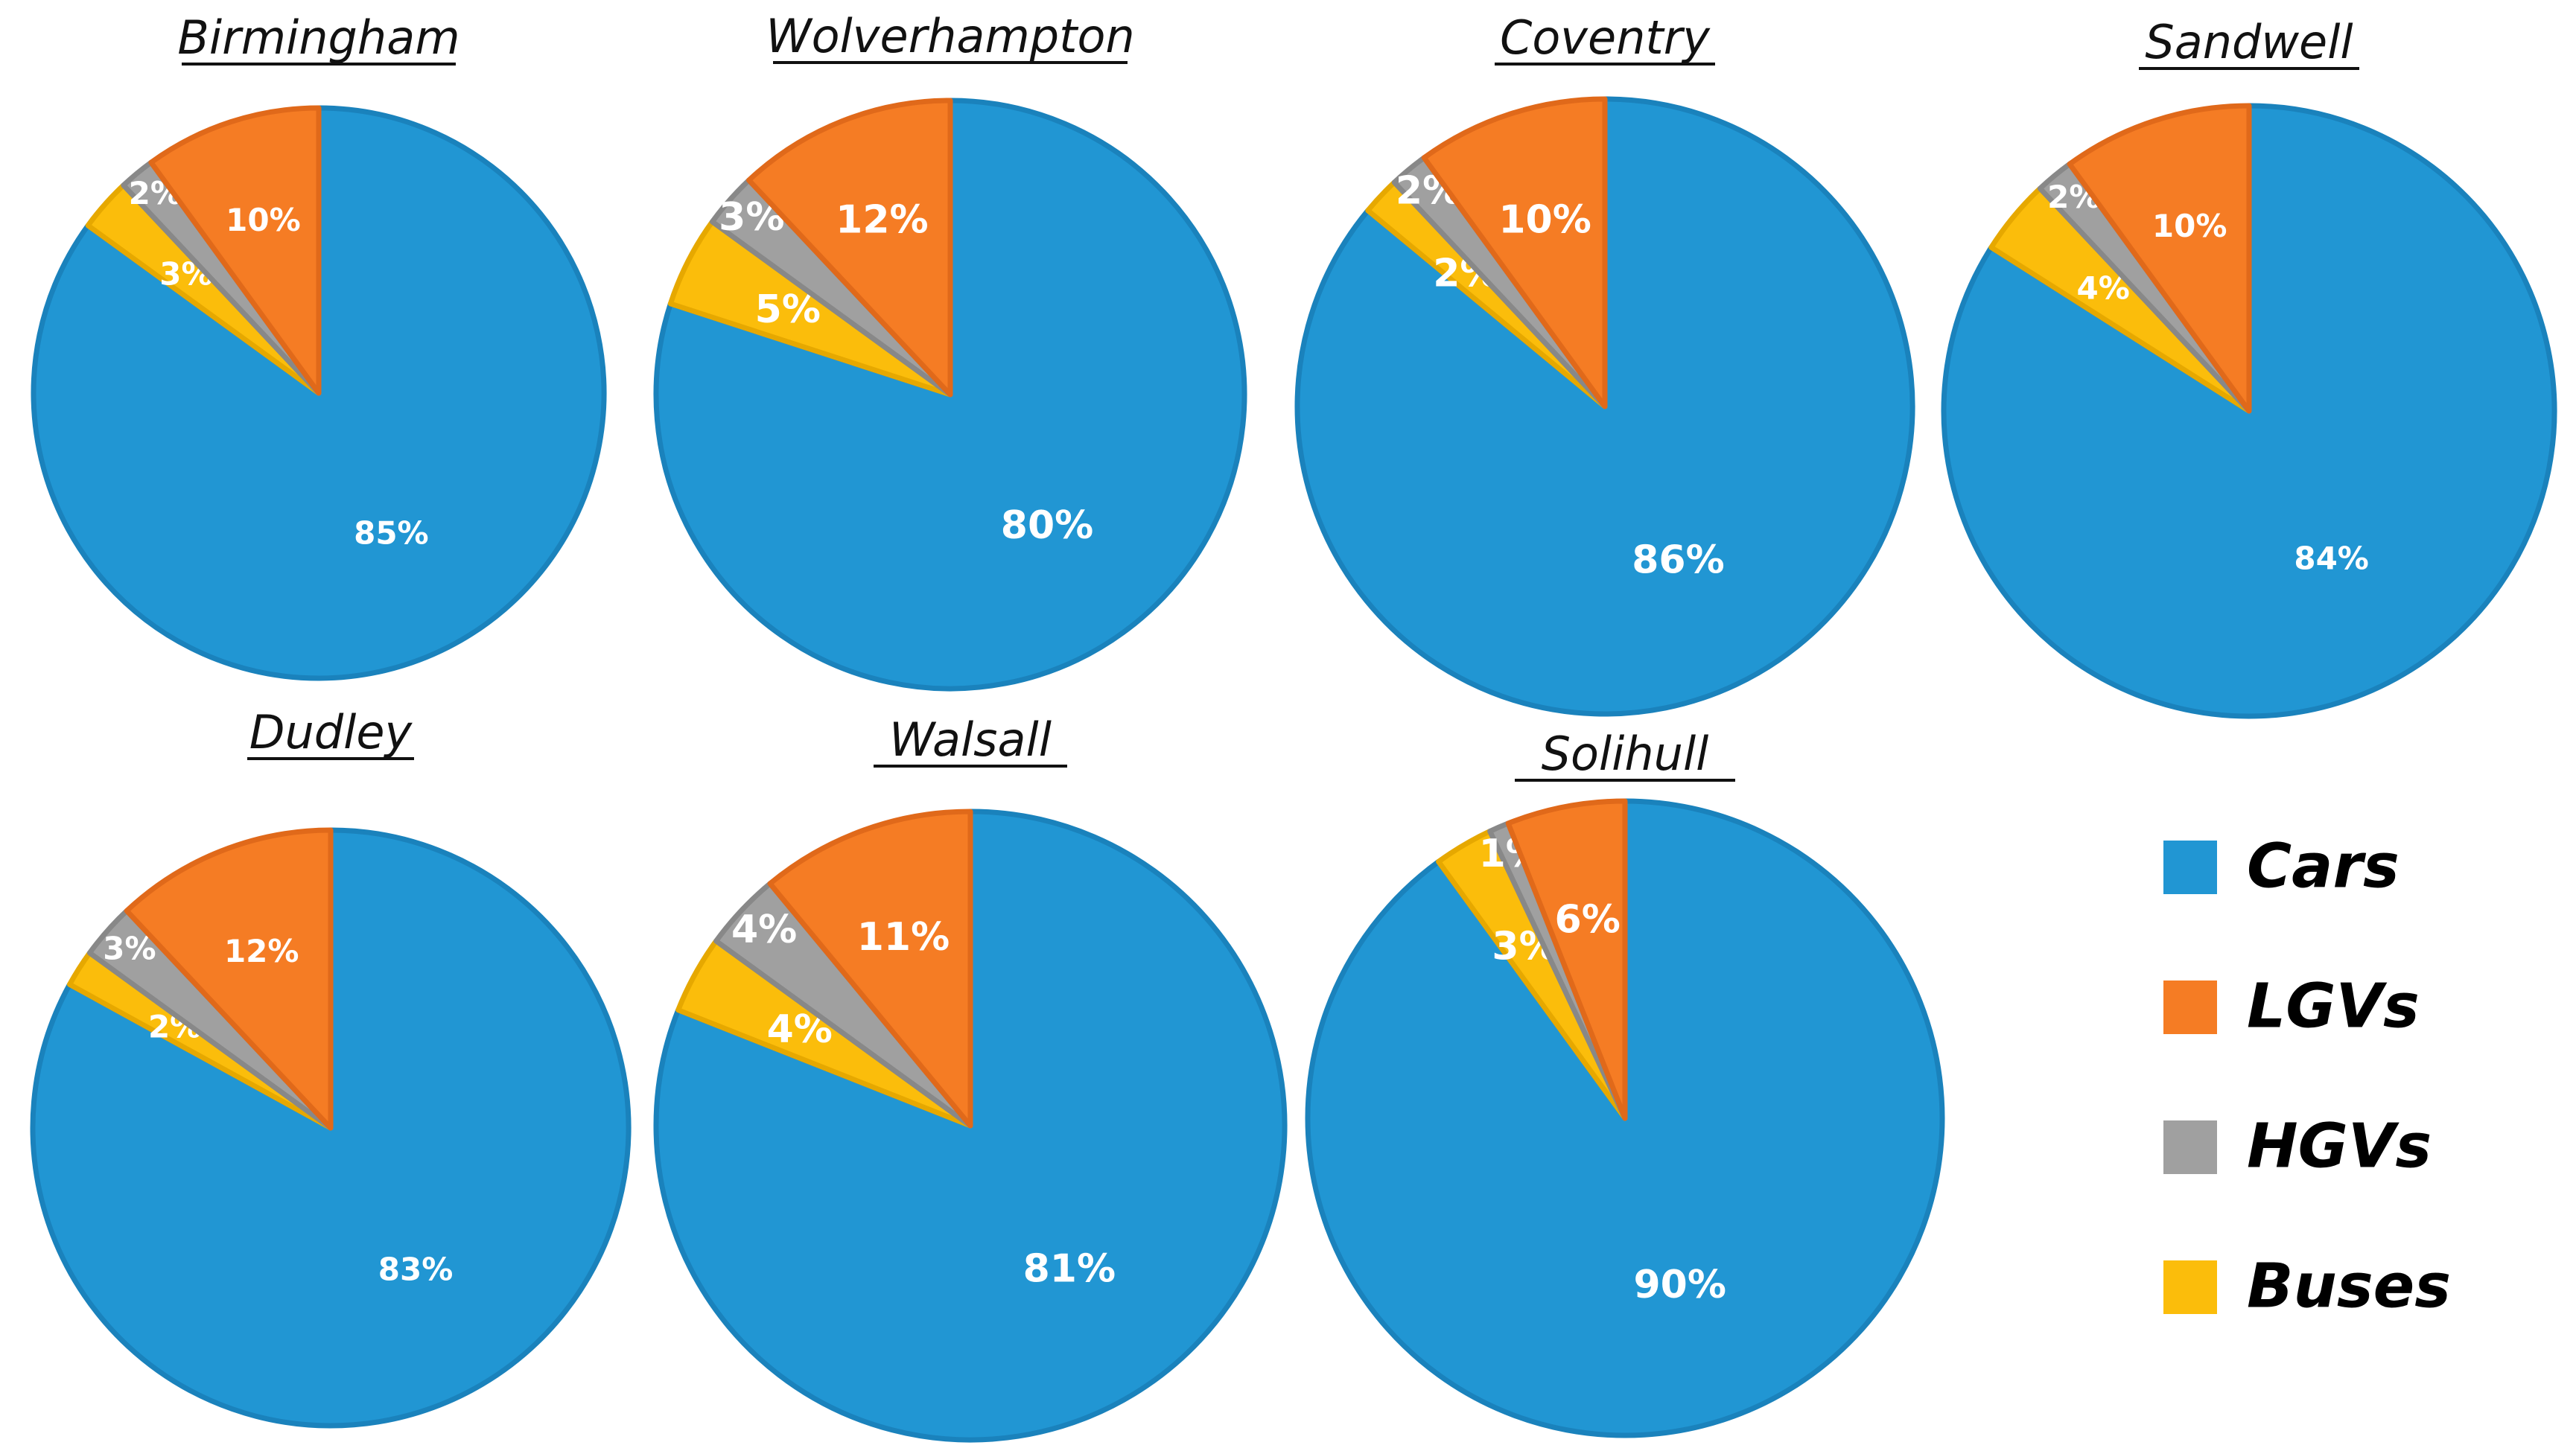 Image resolution: width=2576 pixels, height=1454 pixels. Describe the element at coordinates (2307, 1076) in the screenshot. I see `legend: Cars LGVs HGVs Buses` at that location.